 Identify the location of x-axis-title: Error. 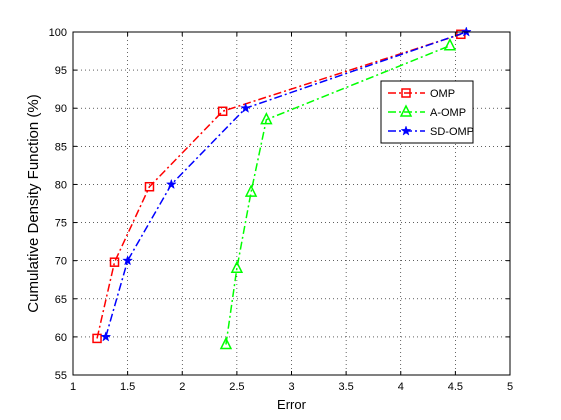
(292, 404).